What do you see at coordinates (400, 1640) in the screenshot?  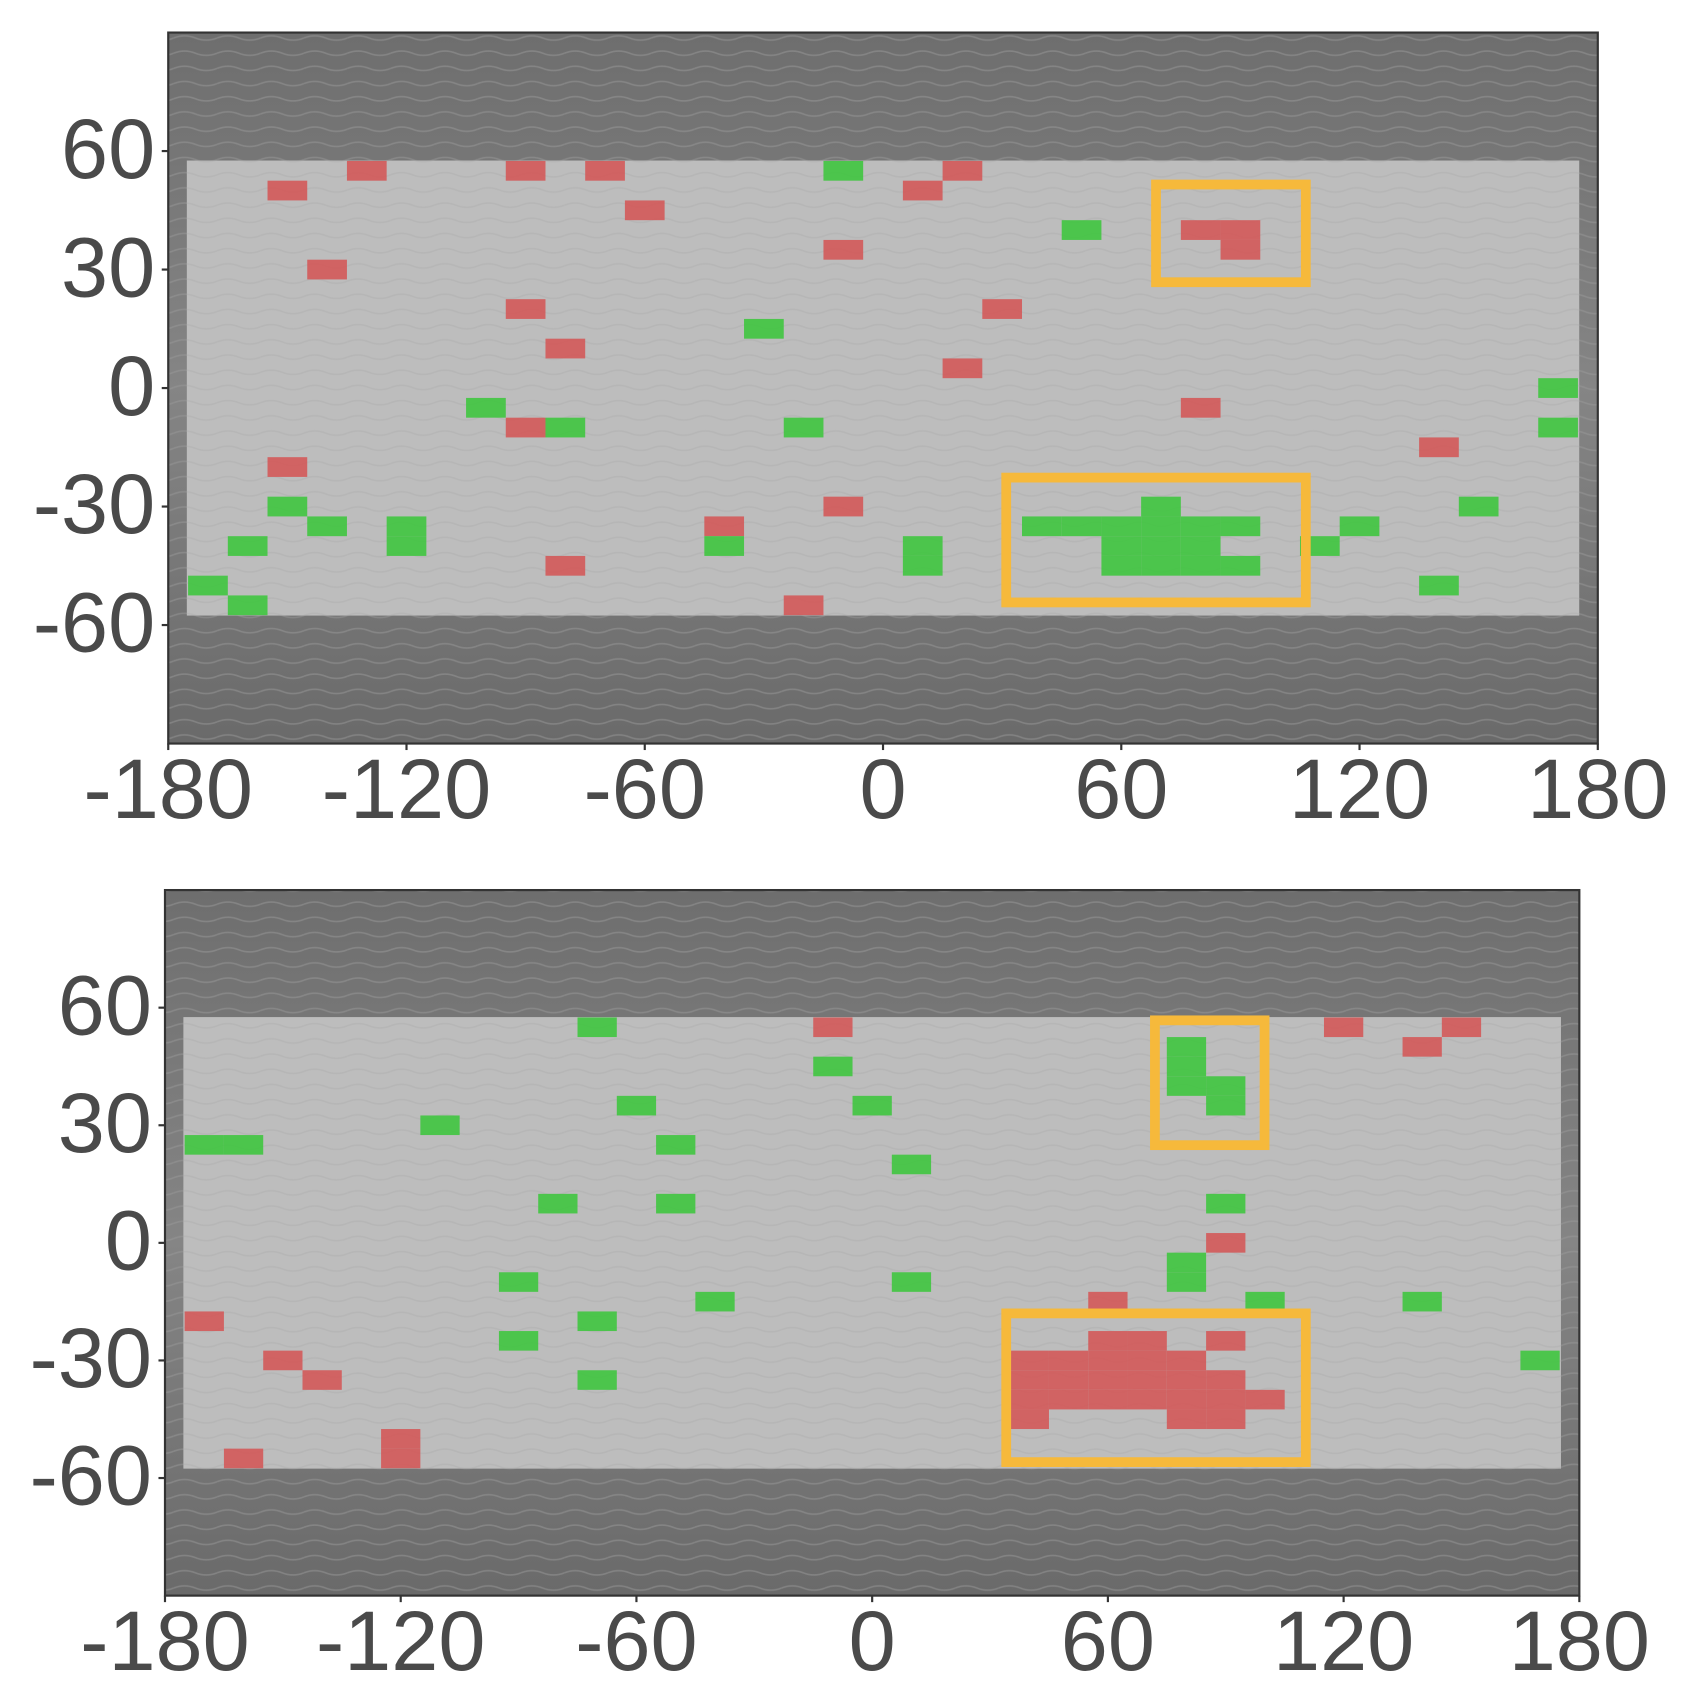 I see `x-tick-label: -120` at bounding box center [400, 1640].